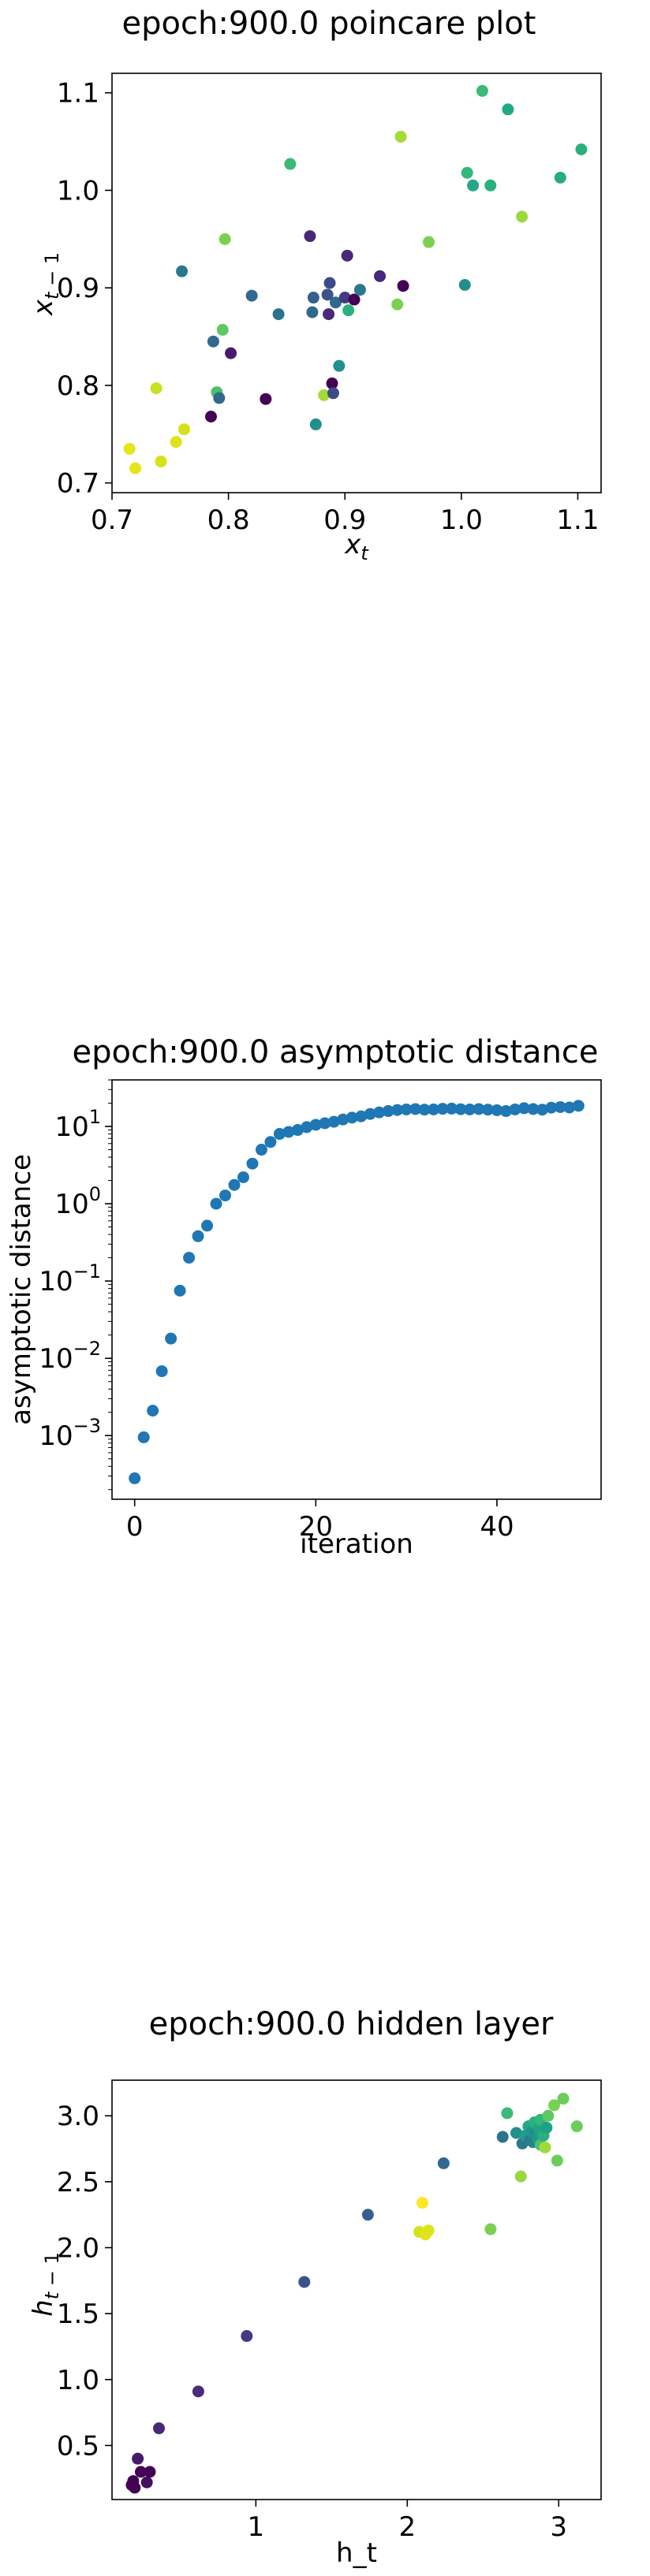 The width and height of the screenshot is (650, 2576). Describe the element at coordinates (77, 1124) in the screenshot. I see `y-tick-label: 10¹` at that location.